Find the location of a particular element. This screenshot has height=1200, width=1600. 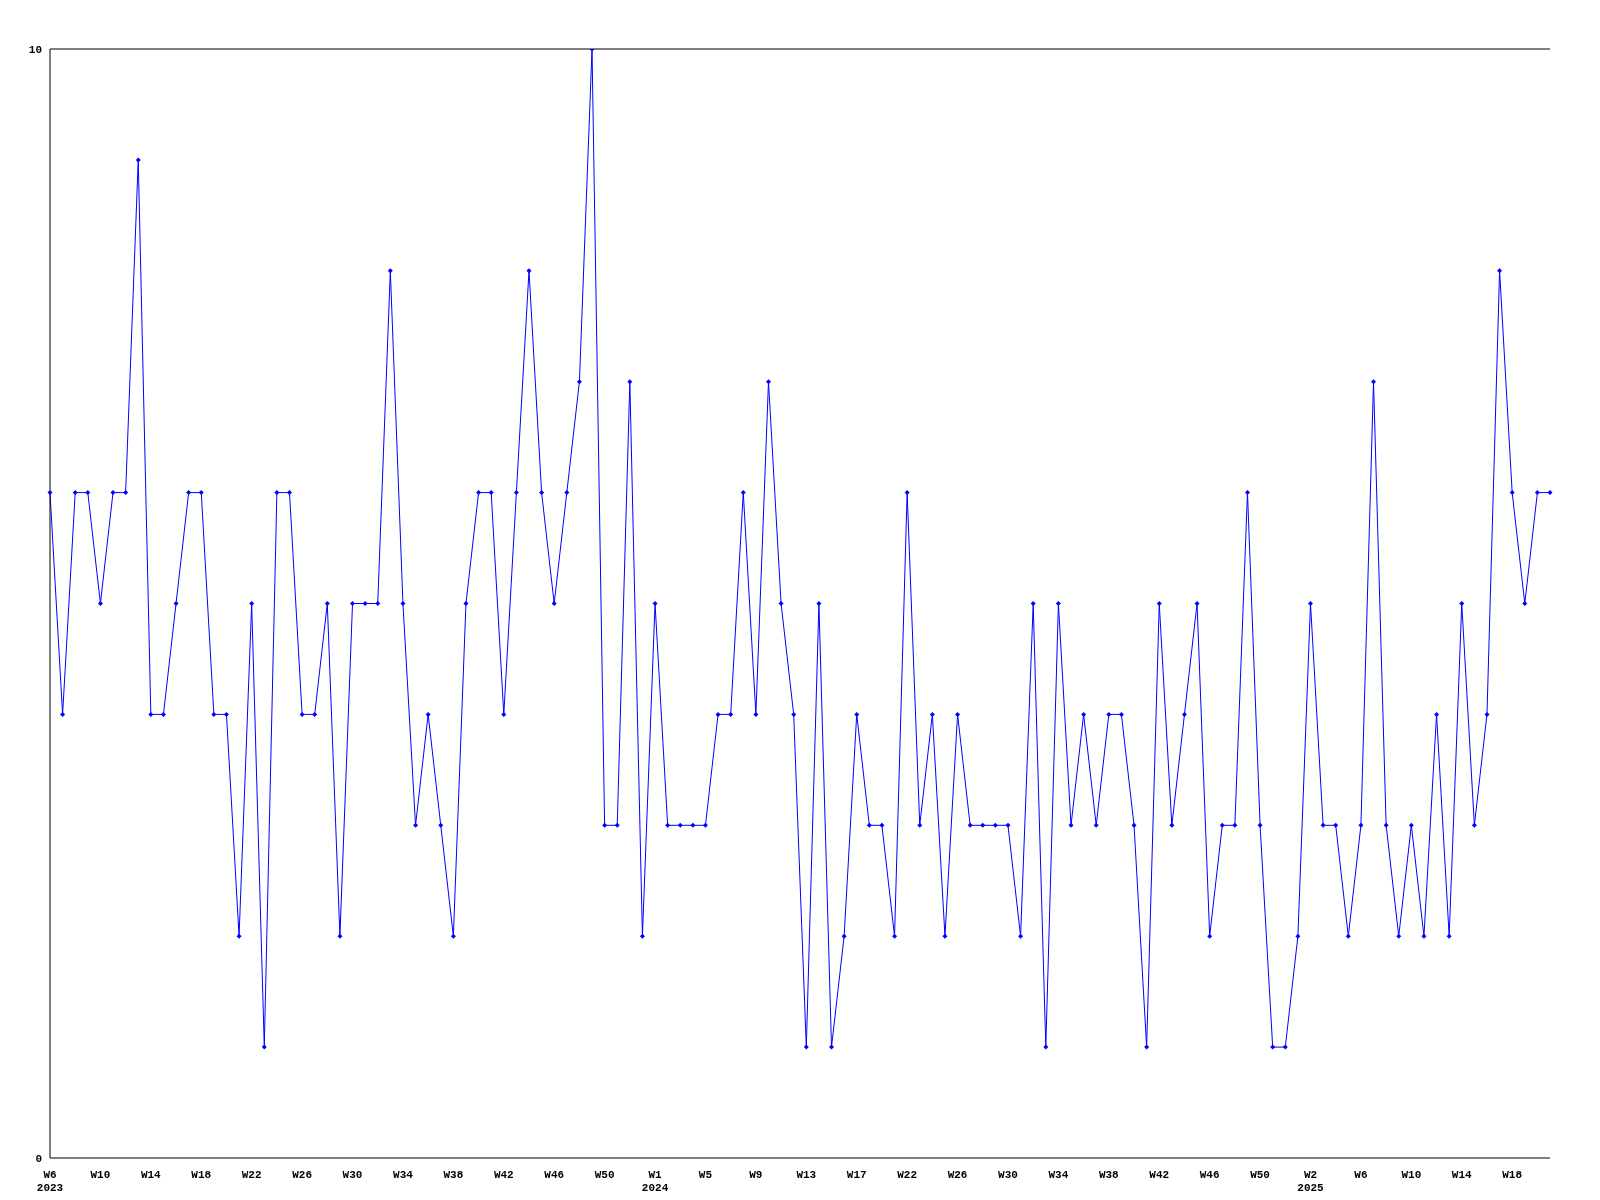

x-tick-label: W13 is located at coordinates (806, 1175).